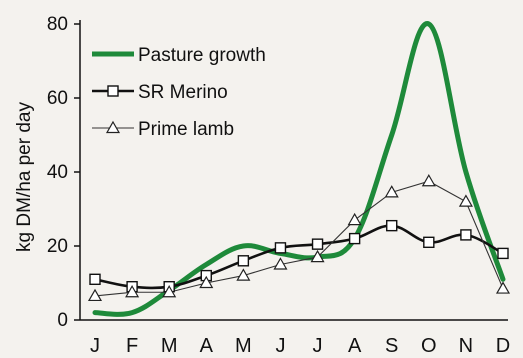 This screenshot has width=523, height=358. Describe the element at coordinates (57, 98) in the screenshot. I see `y-tick-label: 60` at that location.